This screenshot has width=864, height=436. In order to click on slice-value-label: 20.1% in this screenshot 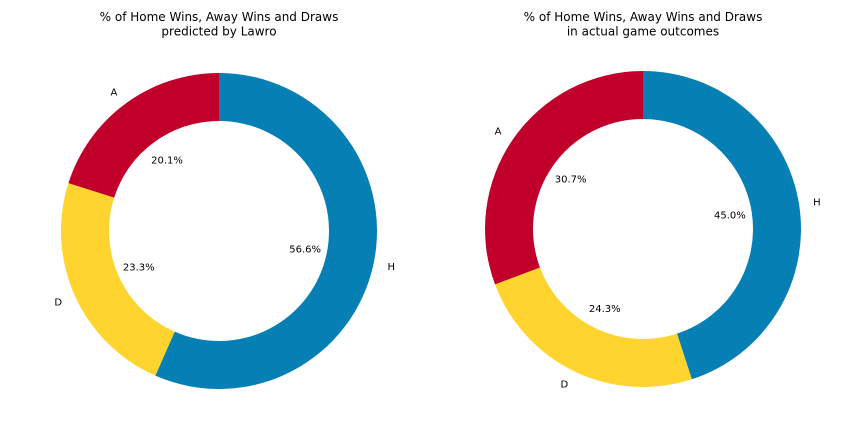, I will do `click(167, 160)`.